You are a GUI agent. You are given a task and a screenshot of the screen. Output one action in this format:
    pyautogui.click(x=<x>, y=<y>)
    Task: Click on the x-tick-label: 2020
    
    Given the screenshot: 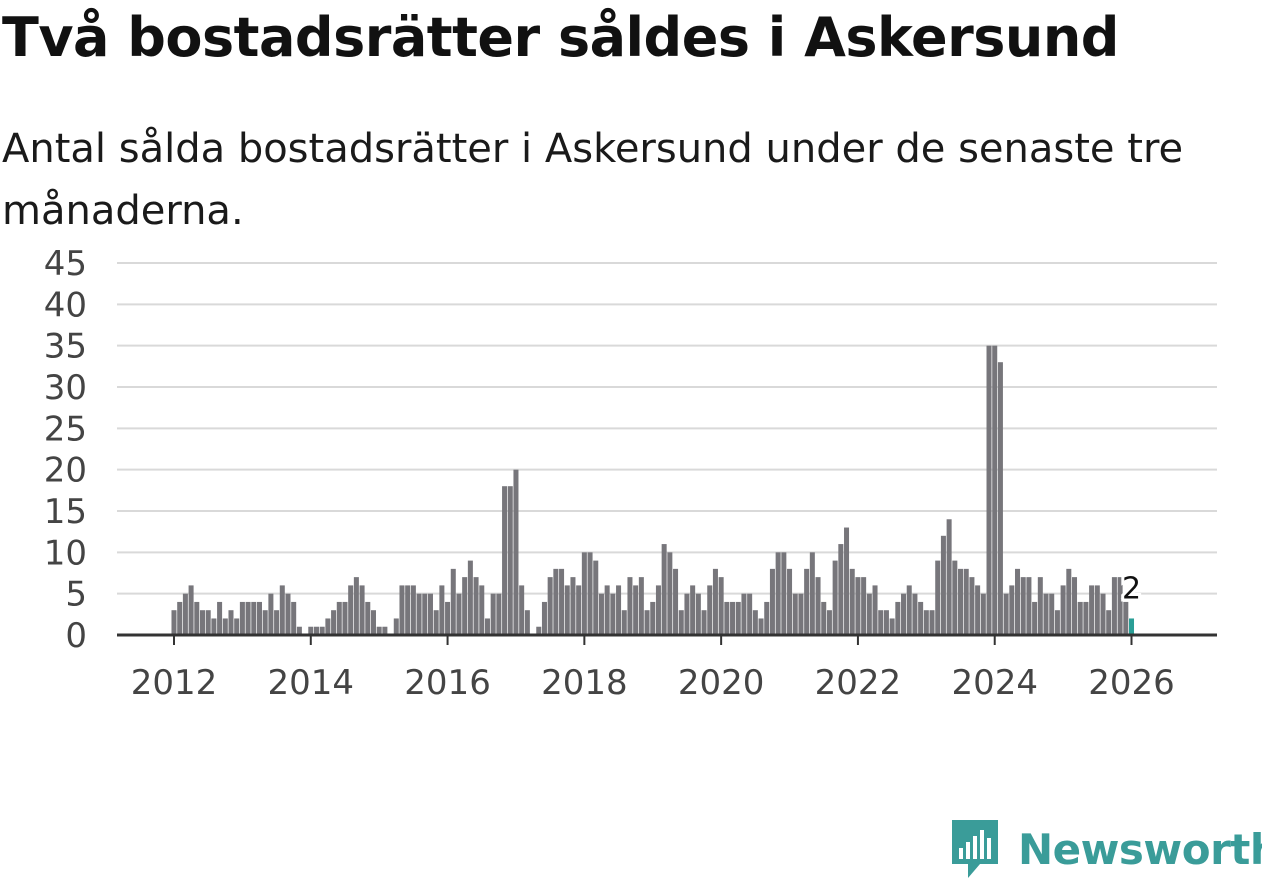 What is the action you would take?
    pyautogui.click(x=721, y=683)
    